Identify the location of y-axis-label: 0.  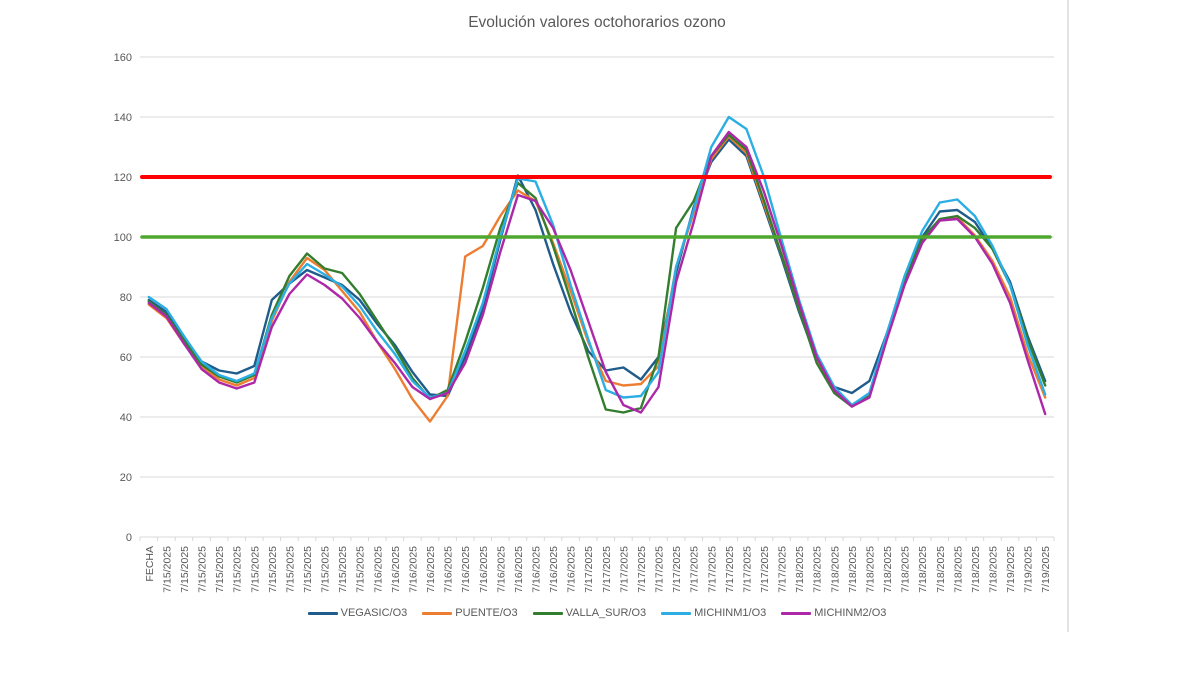
(129, 538).